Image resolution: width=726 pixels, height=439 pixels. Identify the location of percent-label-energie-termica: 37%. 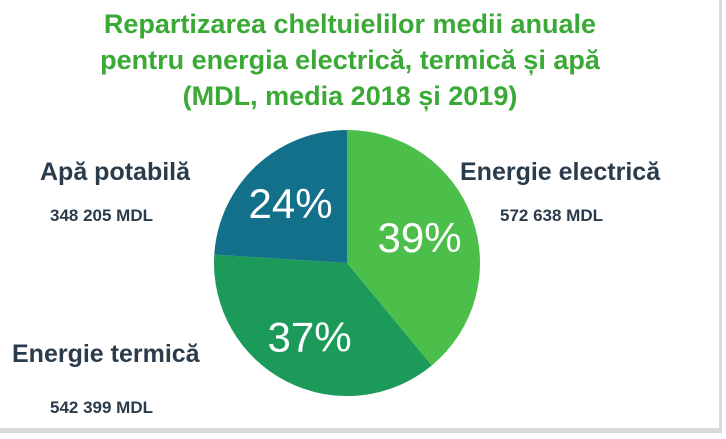
(310, 336).